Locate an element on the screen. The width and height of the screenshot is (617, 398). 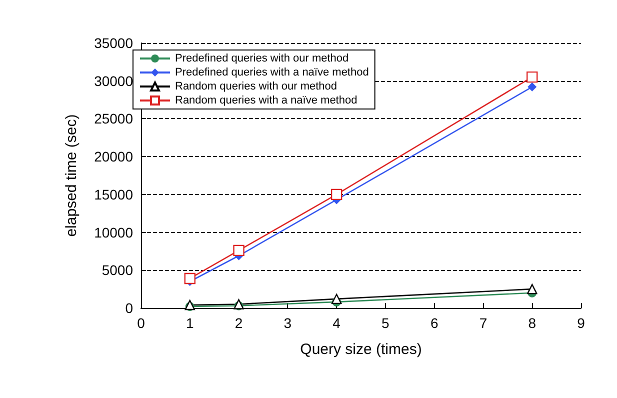
y-axis-title: elapsed time (sec) is located at coordinates (71, 175).